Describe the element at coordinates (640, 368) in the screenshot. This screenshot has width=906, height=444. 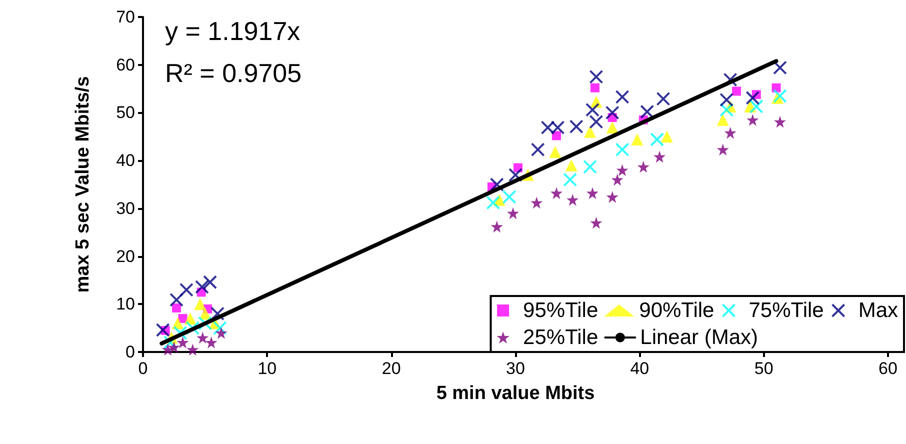
I see `x-tick-label: 40` at that location.